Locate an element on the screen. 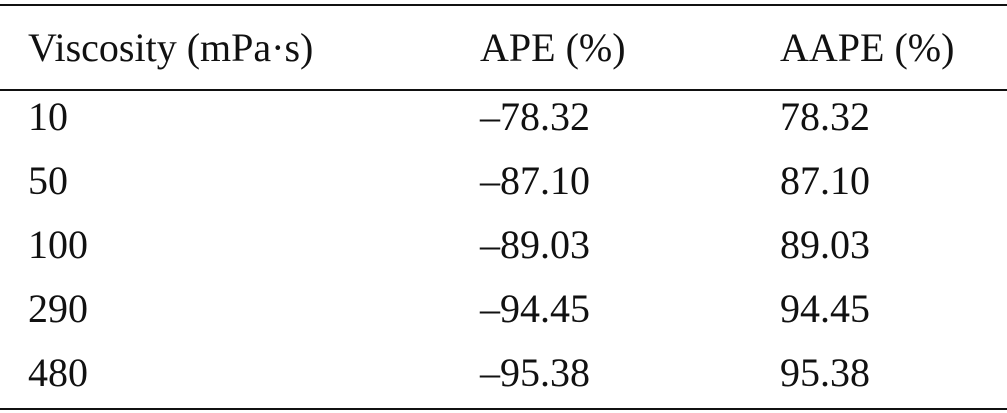 Image resolution: width=1007 pixels, height=413 pixels. cell-aape: 89.03 is located at coordinates (825, 244).